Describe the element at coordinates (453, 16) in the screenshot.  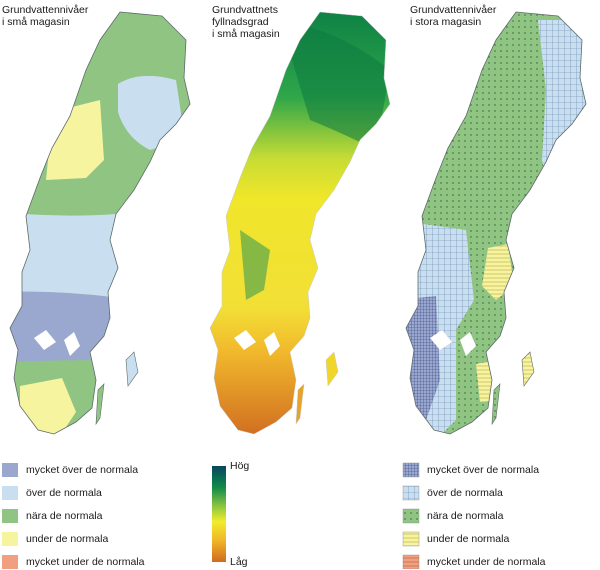
I see `panel-title-large-levels: Grundvattennivåer i stora magasin` at that location.